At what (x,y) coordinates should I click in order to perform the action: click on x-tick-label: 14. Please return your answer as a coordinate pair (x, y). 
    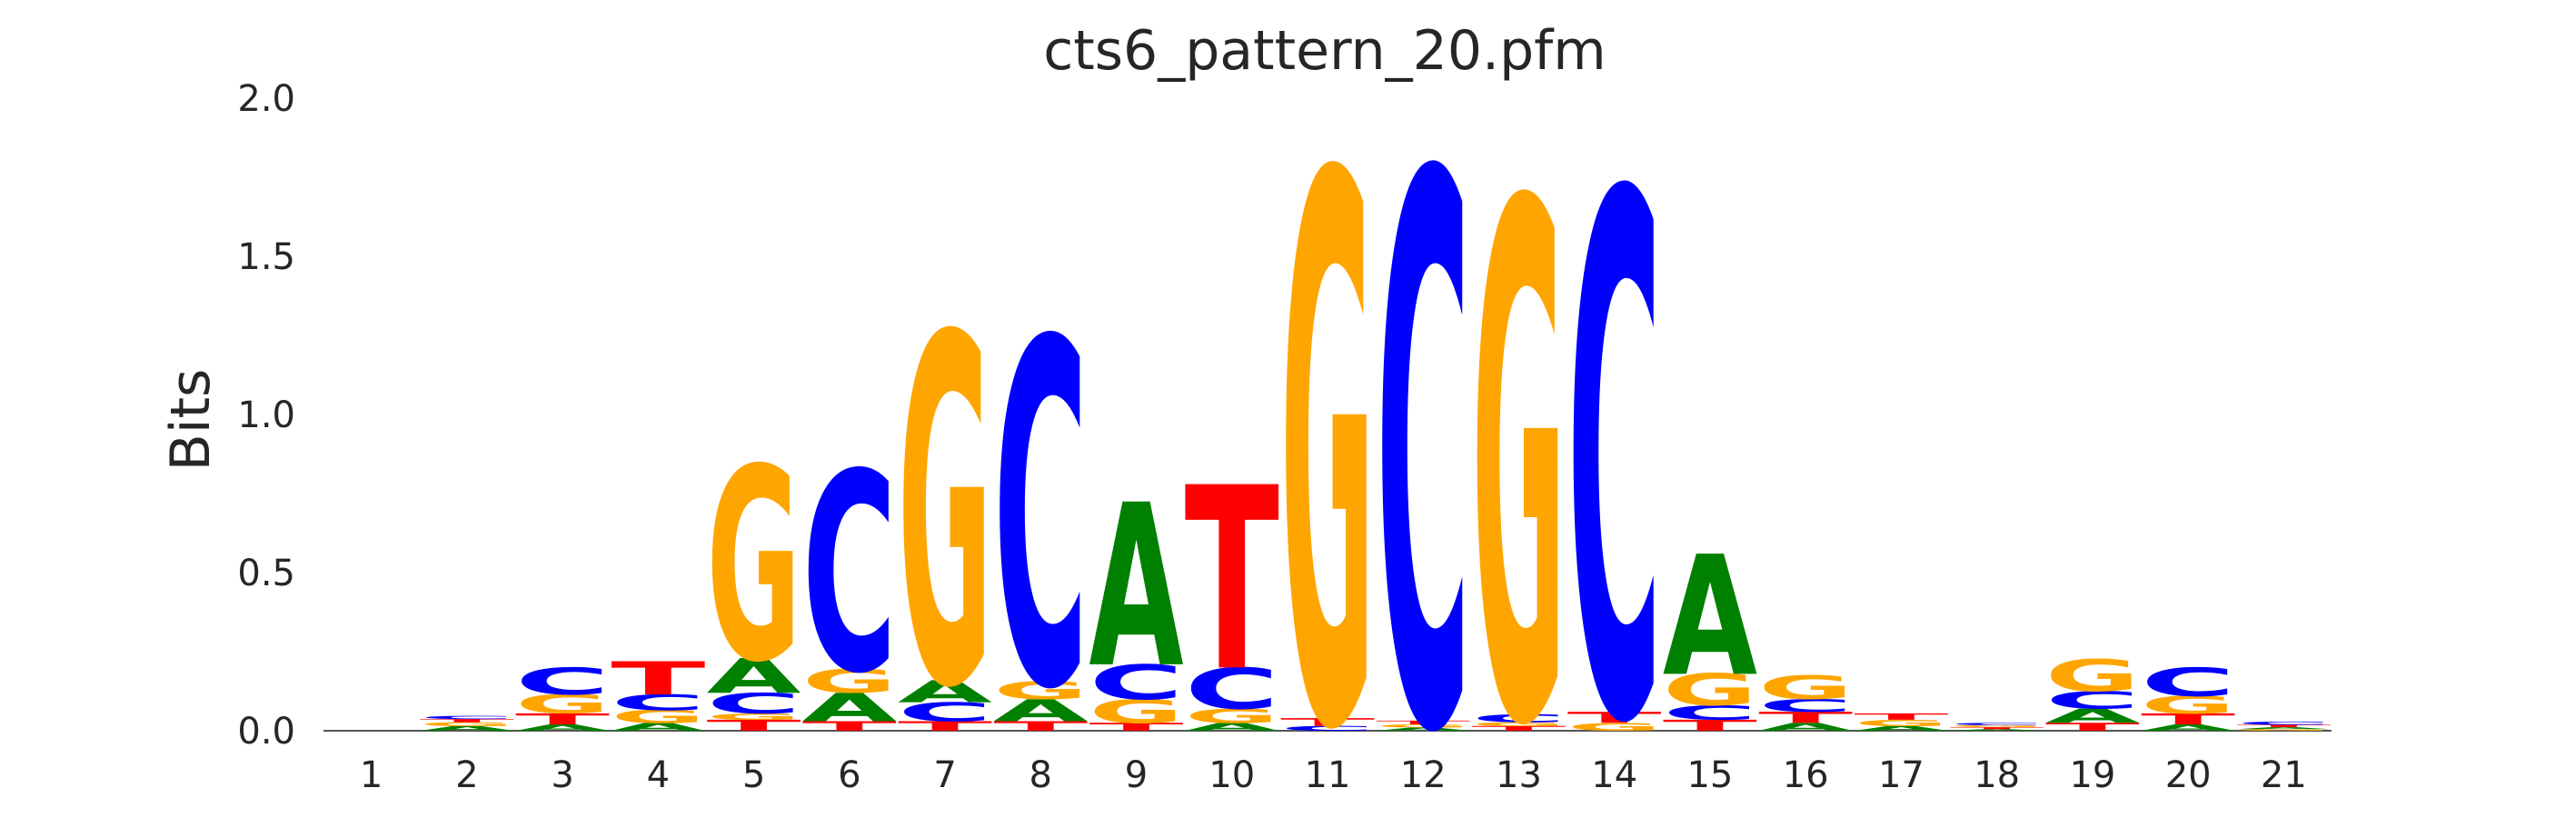
    Looking at the image, I should click on (1614, 775).